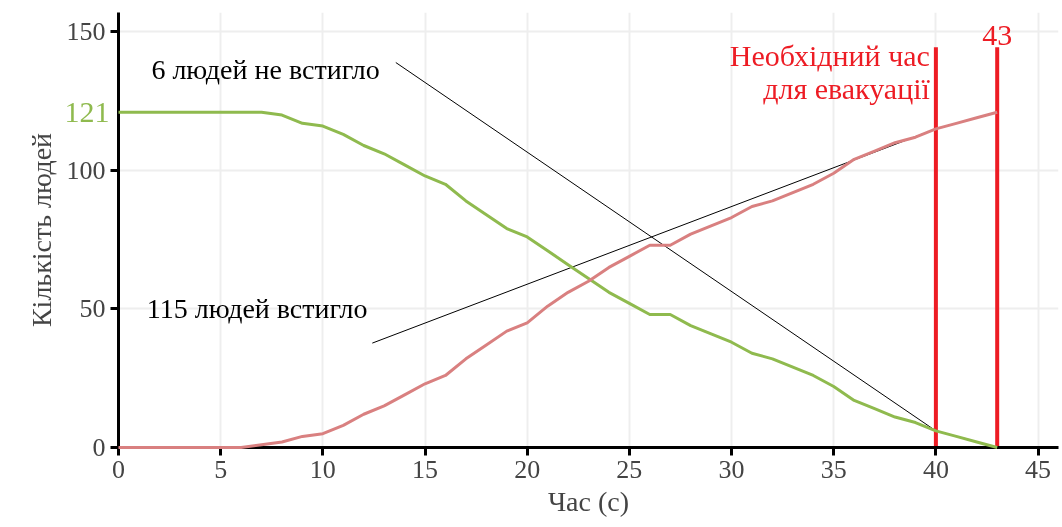 The width and height of the screenshot is (1062, 527). What do you see at coordinates (118, 469) in the screenshot?
I see `x-tick-label: 0` at bounding box center [118, 469].